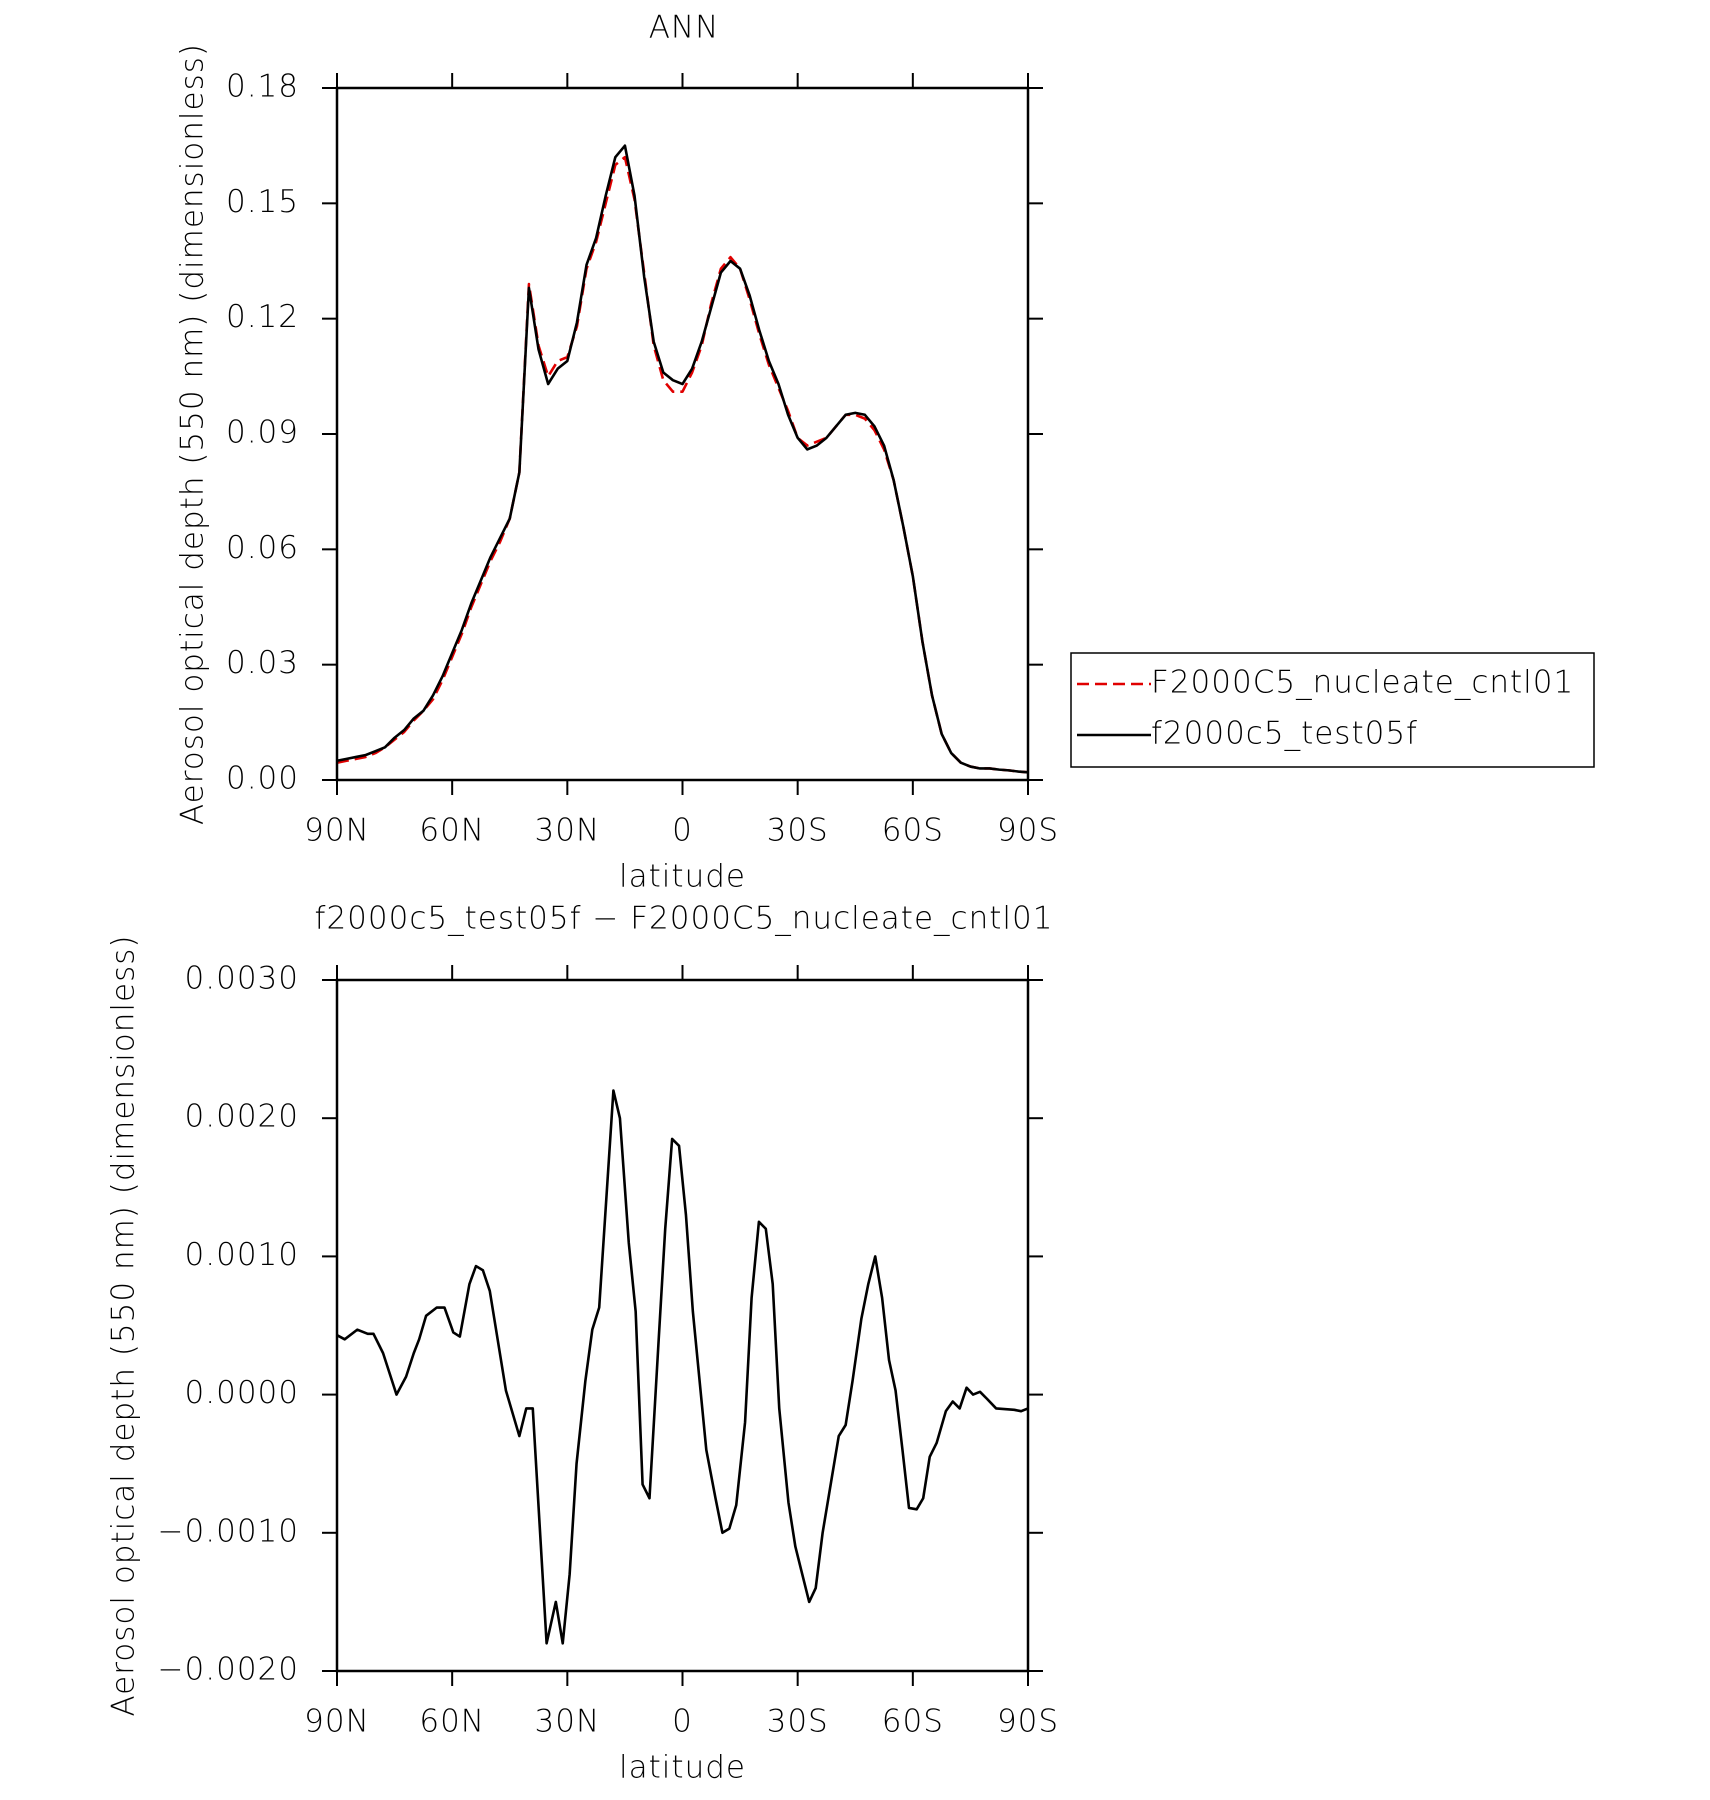 This screenshot has width=1710, height=1800. Describe the element at coordinates (242, 1255) in the screenshot. I see `y-tick-label: 0.0010` at that location.